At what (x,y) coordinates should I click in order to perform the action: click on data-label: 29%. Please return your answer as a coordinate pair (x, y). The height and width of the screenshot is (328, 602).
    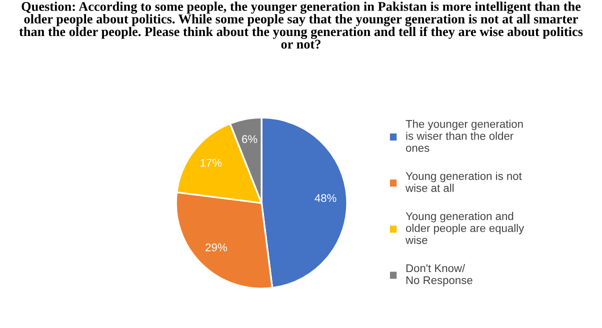
    Looking at the image, I should click on (216, 247).